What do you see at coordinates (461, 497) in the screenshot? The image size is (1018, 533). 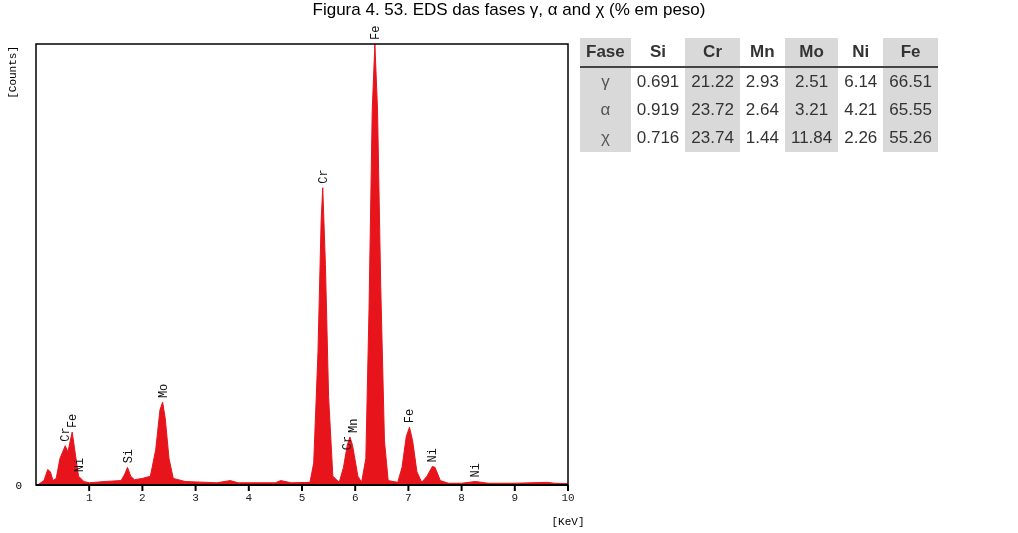 I see `x-tick-label: 8` at bounding box center [461, 497].